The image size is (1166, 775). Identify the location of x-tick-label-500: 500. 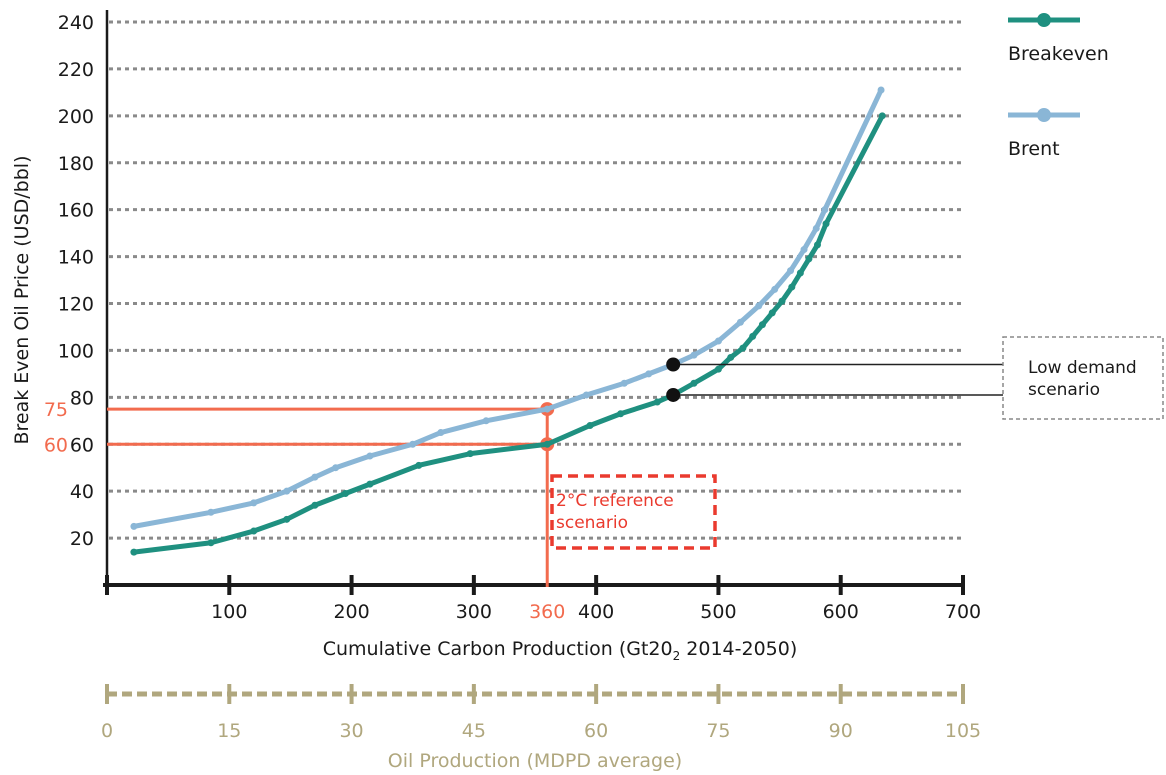
(718, 612).